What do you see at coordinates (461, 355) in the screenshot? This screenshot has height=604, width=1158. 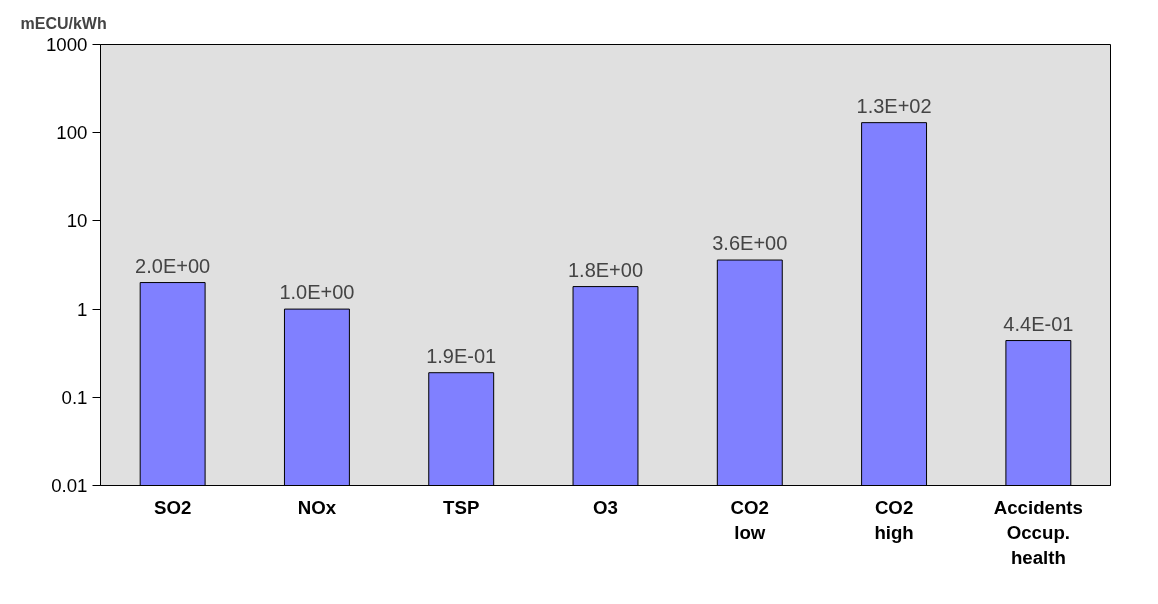 I see `data-label: 1.9E-01` at bounding box center [461, 355].